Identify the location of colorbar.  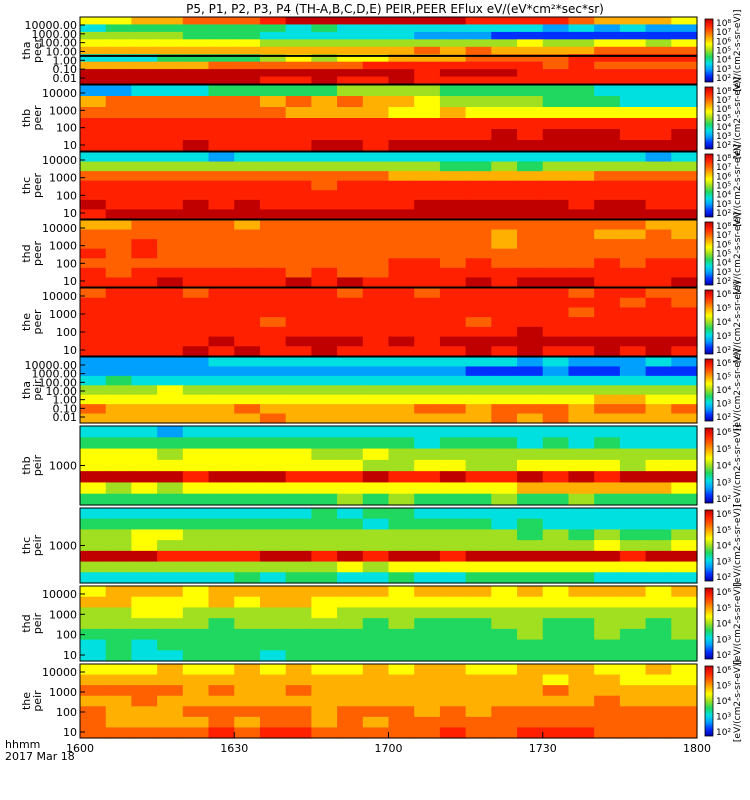
(709, 701).